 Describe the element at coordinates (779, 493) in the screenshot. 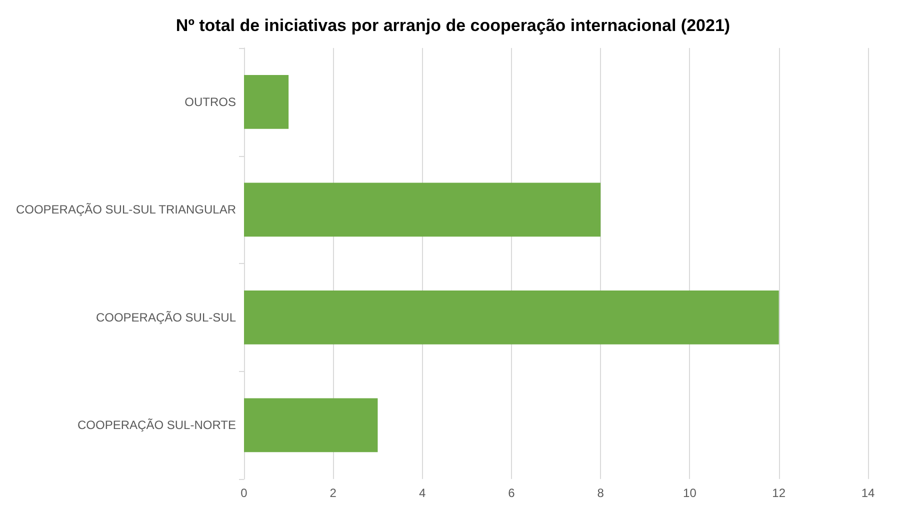

I see `x-tick-label: 12` at that location.